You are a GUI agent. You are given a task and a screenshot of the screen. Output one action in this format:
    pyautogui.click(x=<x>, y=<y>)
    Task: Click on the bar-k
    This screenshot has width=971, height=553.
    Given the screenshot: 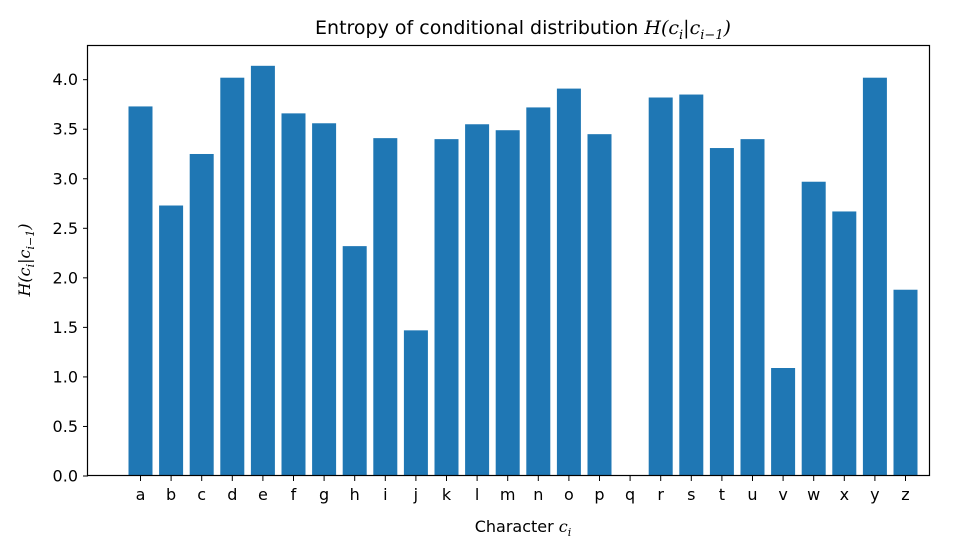 What is the action you would take?
    pyautogui.click(x=446, y=307)
    